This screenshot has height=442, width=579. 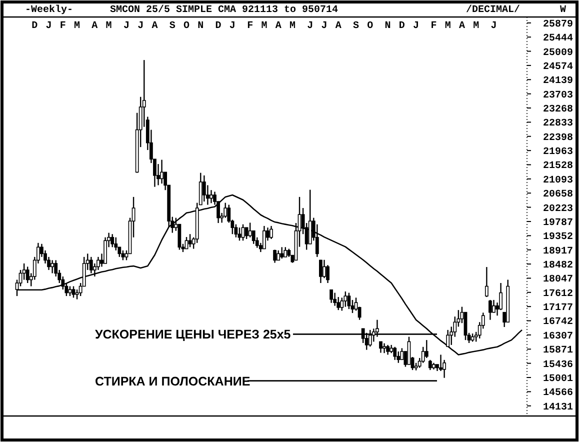 I want to click on x-tick-label: N, so click(x=387, y=26).